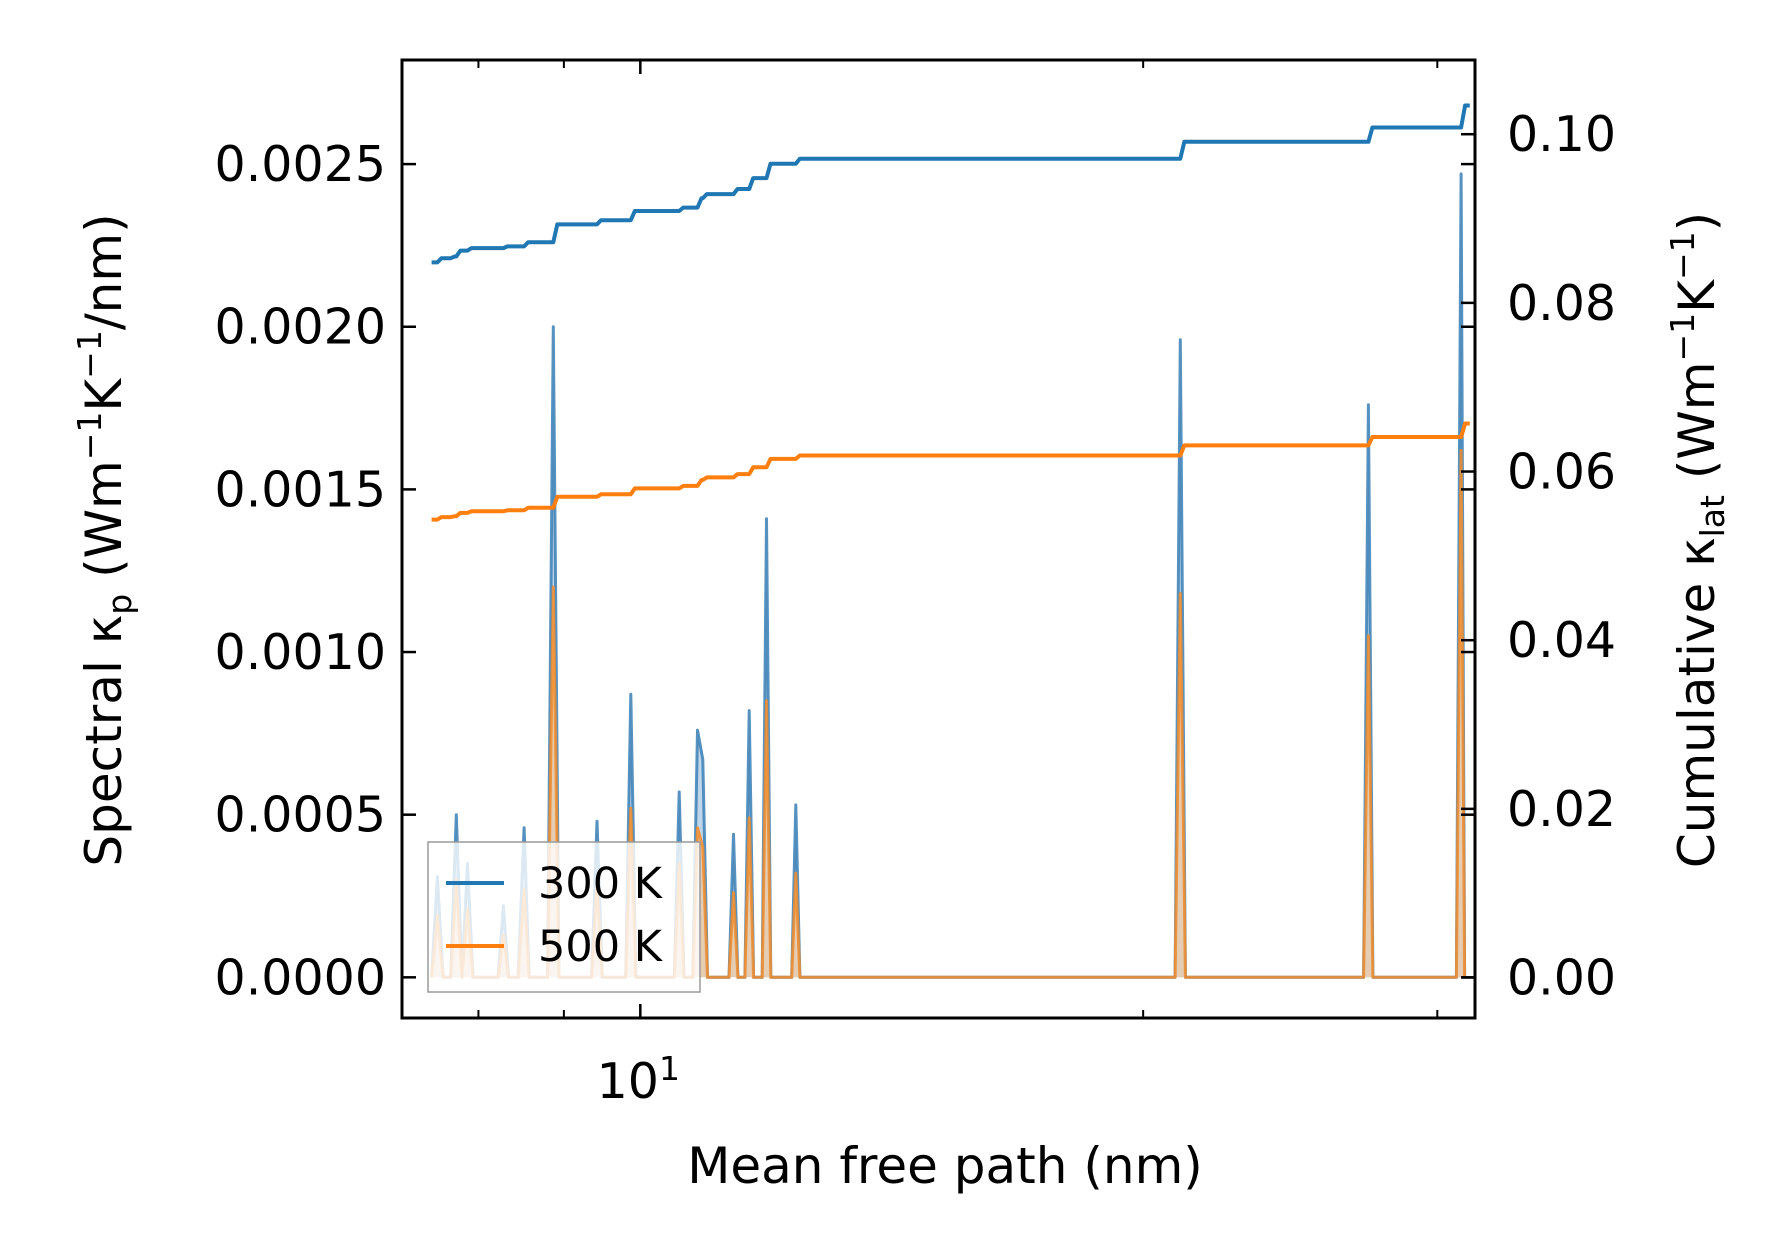  What do you see at coordinates (1561, 978) in the screenshot?
I see `right-tick-label: 0.00` at bounding box center [1561, 978].